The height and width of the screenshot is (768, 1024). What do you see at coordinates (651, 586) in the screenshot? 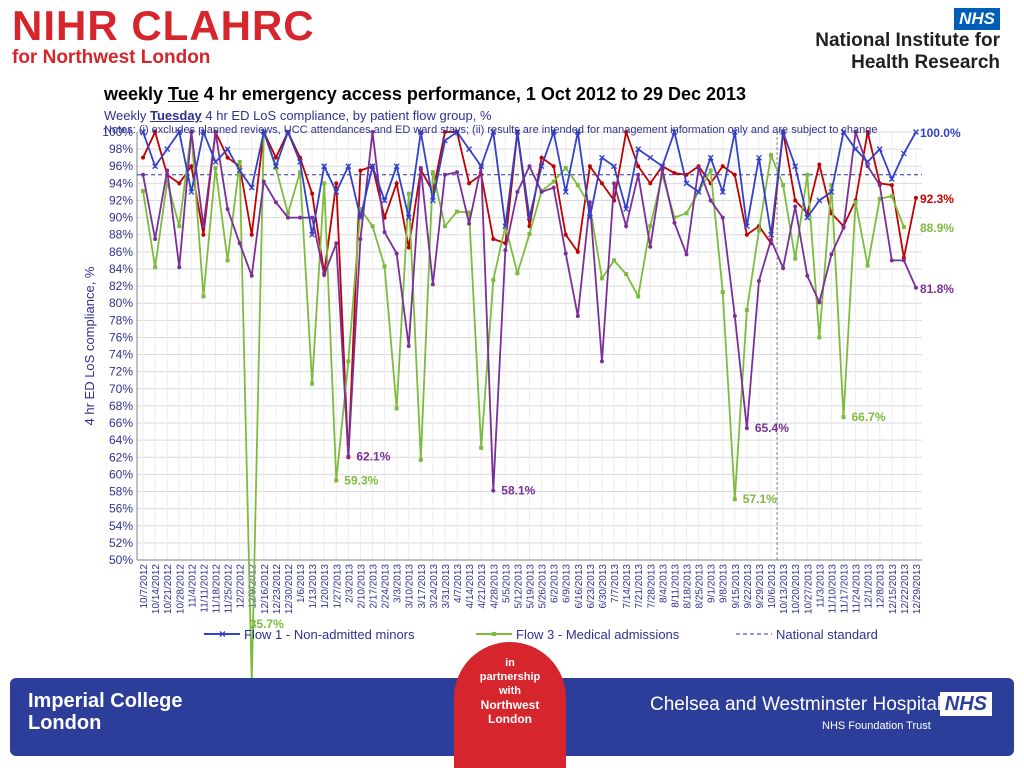
I see `x-tick-label: 7/28/2013` at bounding box center [651, 586].